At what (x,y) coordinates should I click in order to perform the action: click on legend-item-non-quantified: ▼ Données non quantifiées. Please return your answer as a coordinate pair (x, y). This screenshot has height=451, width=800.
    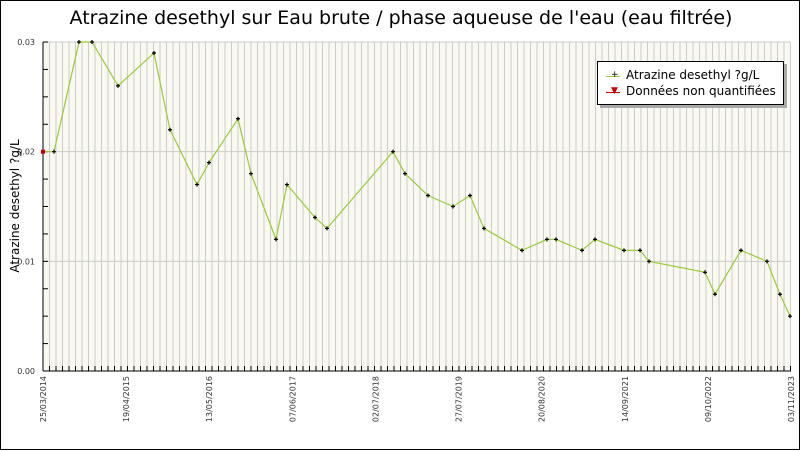
    Looking at the image, I should click on (691, 91).